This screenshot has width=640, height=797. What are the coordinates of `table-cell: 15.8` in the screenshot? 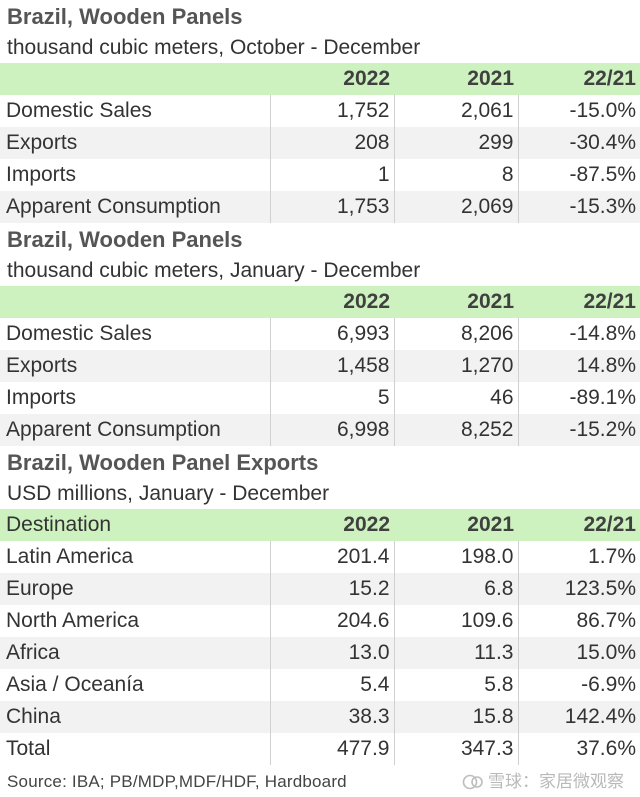 It's located at (455, 717).